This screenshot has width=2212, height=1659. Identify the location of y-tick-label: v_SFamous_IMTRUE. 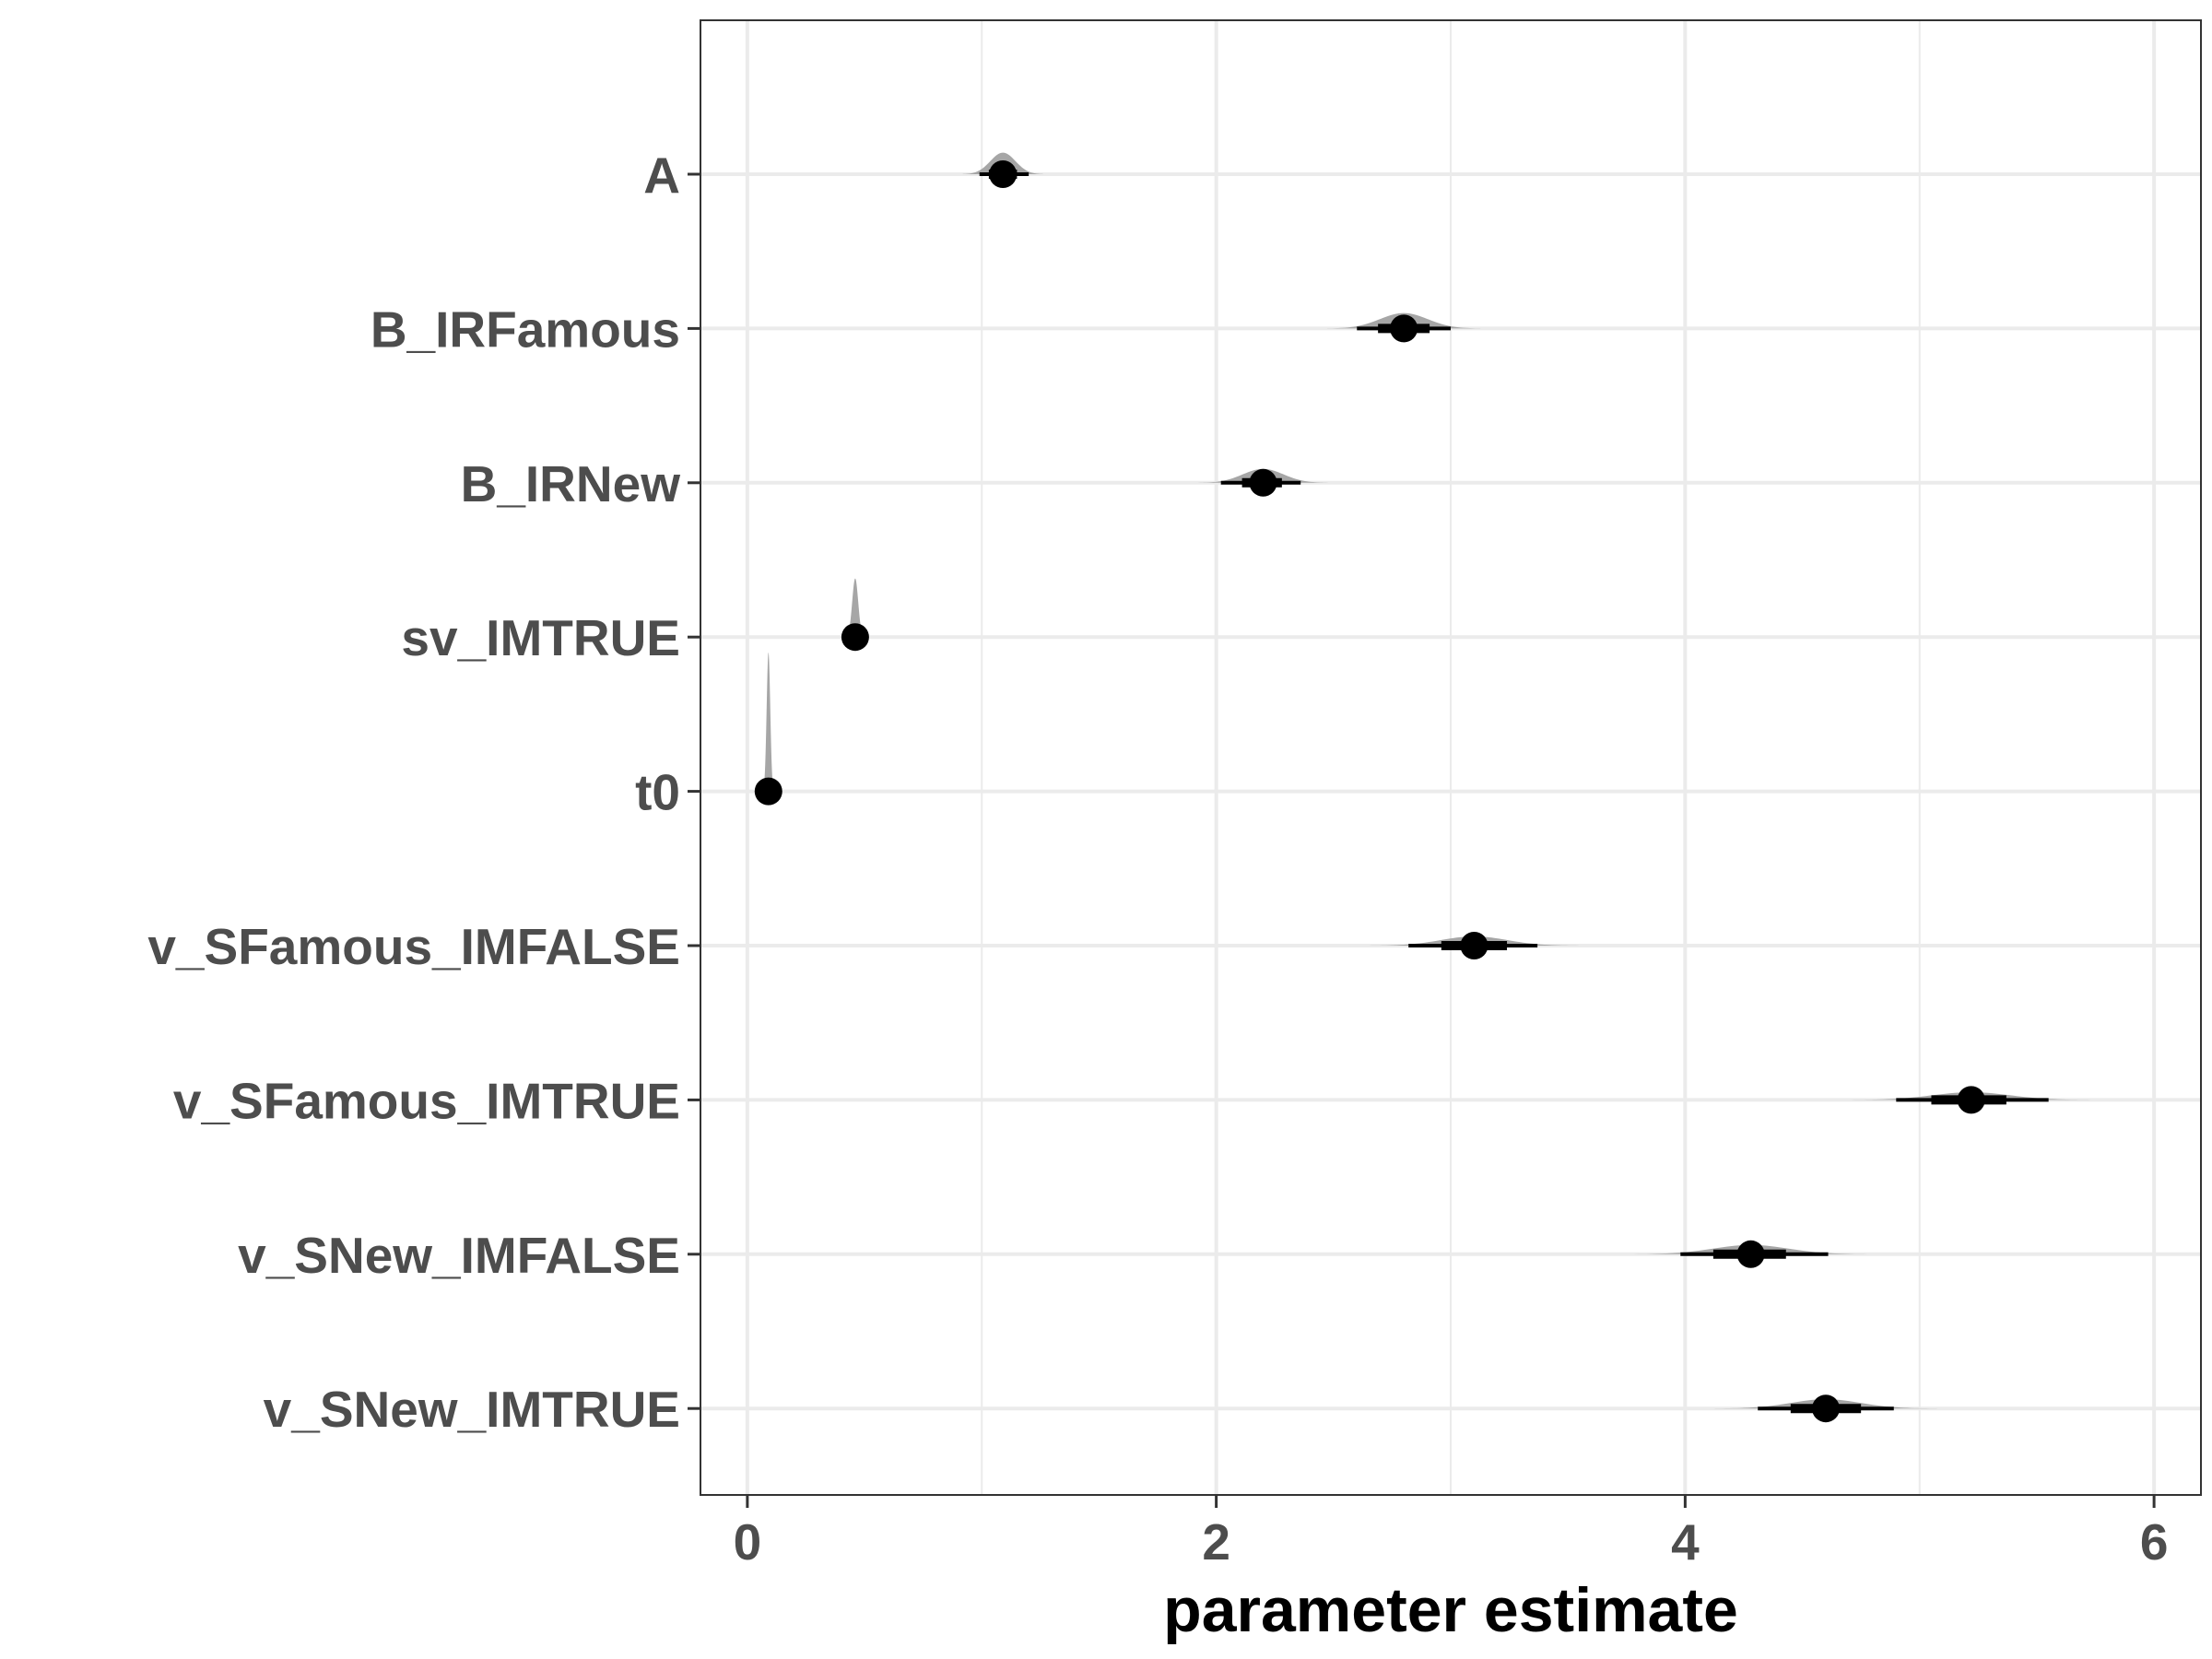
(426, 1100).